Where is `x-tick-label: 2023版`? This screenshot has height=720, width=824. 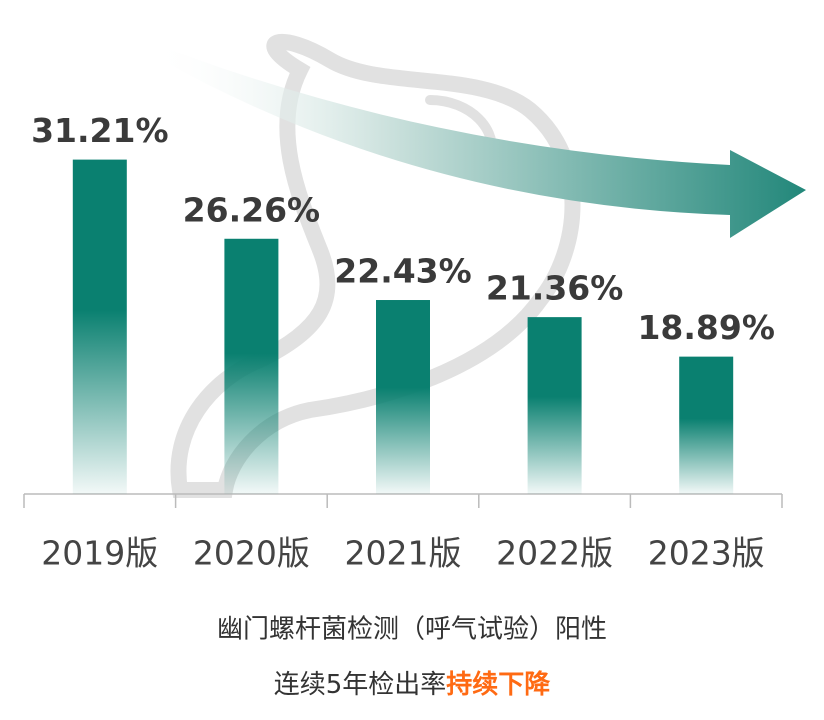 x-tick-label: 2023版 is located at coordinates (706, 553).